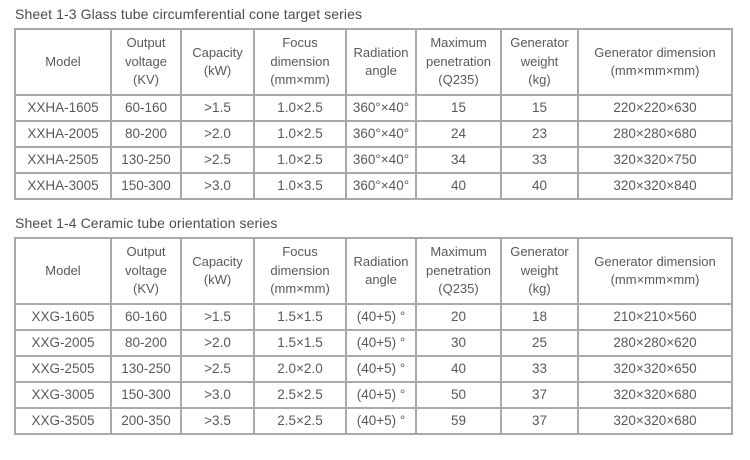 The image size is (750, 460). What do you see at coordinates (539, 317) in the screenshot?
I see `cell-generator-weight: 18` at bounding box center [539, 317].